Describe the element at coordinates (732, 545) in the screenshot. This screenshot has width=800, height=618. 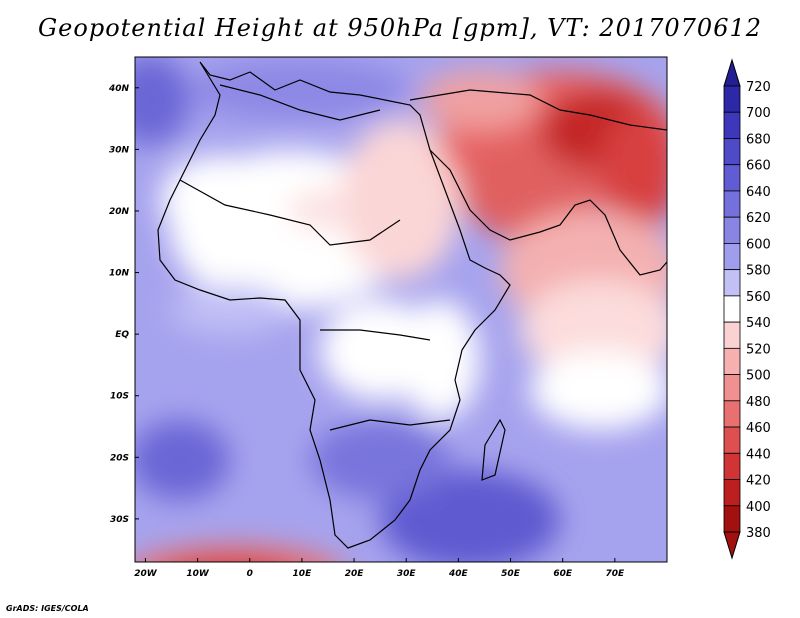
I see `colorbar-bottom-arrow` at that location.